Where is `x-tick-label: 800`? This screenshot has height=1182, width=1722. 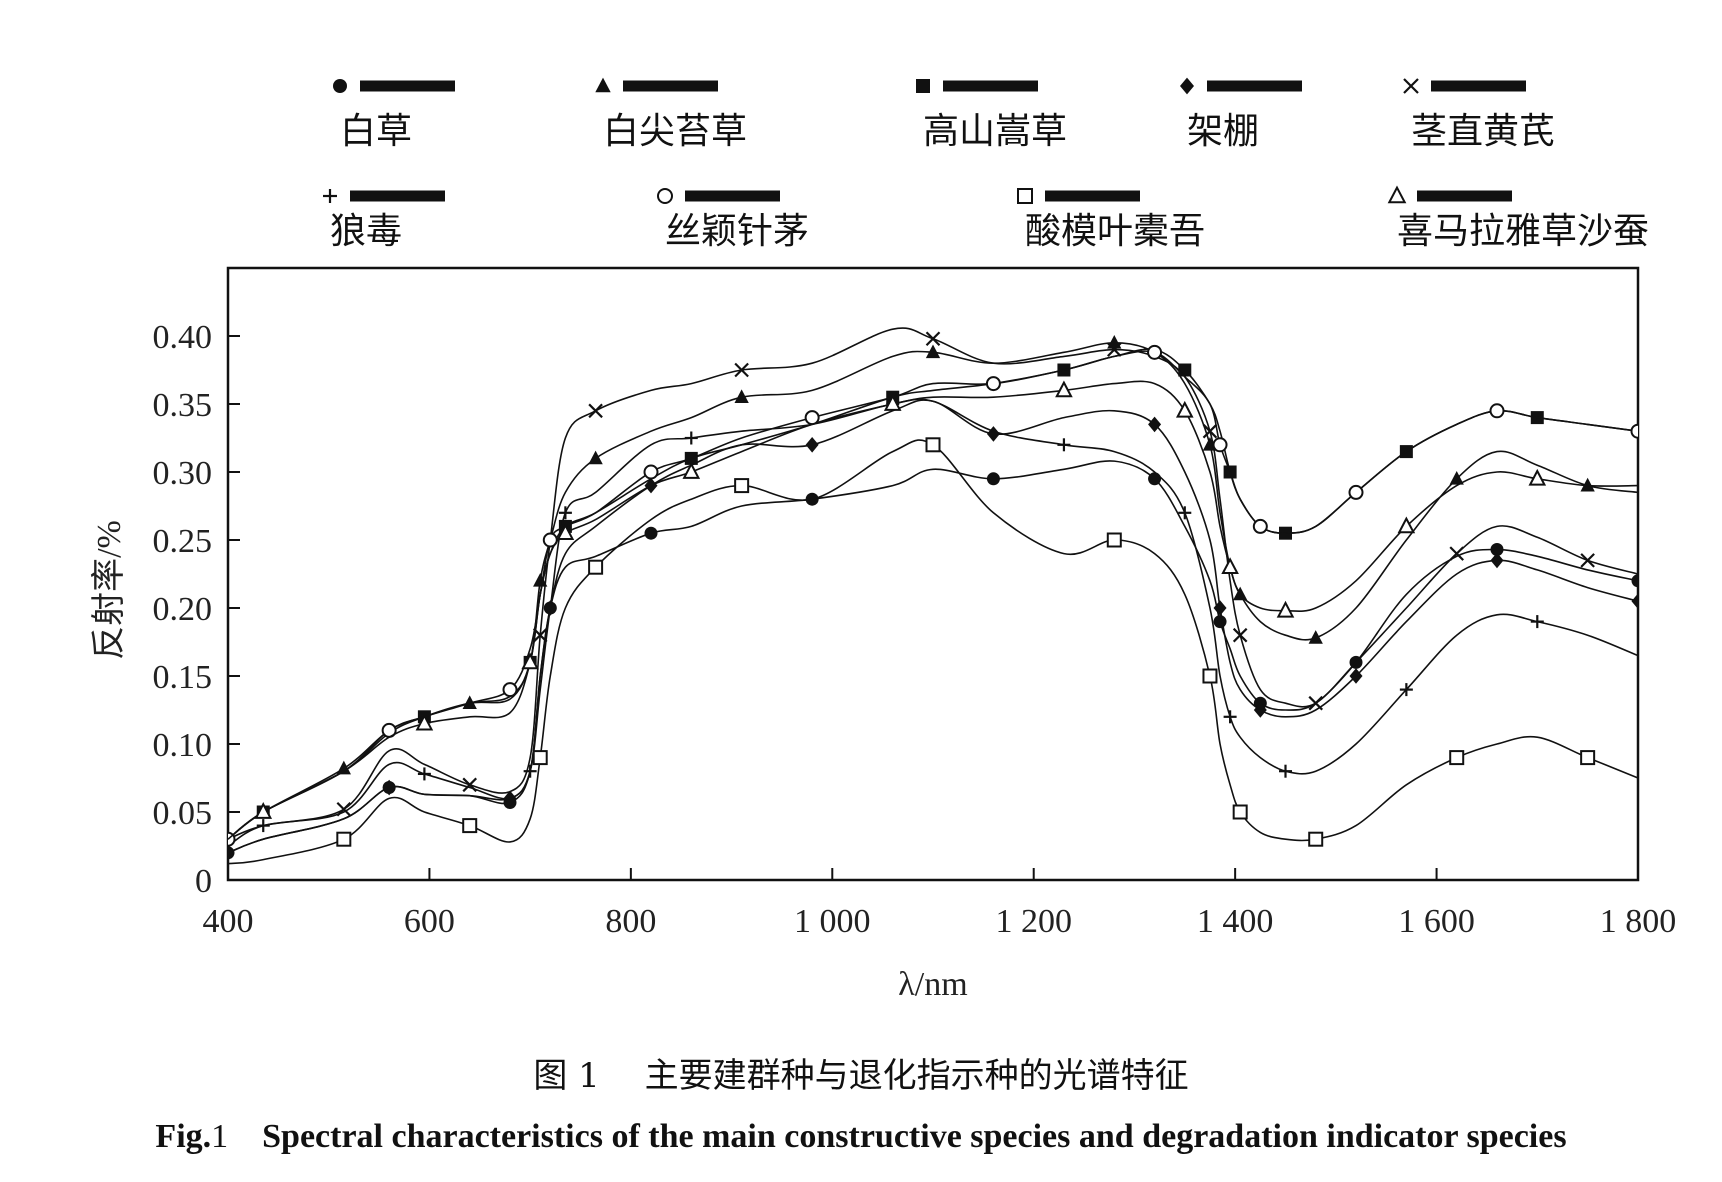
x-tick-label: 800 is located at coordinates (630, 921).